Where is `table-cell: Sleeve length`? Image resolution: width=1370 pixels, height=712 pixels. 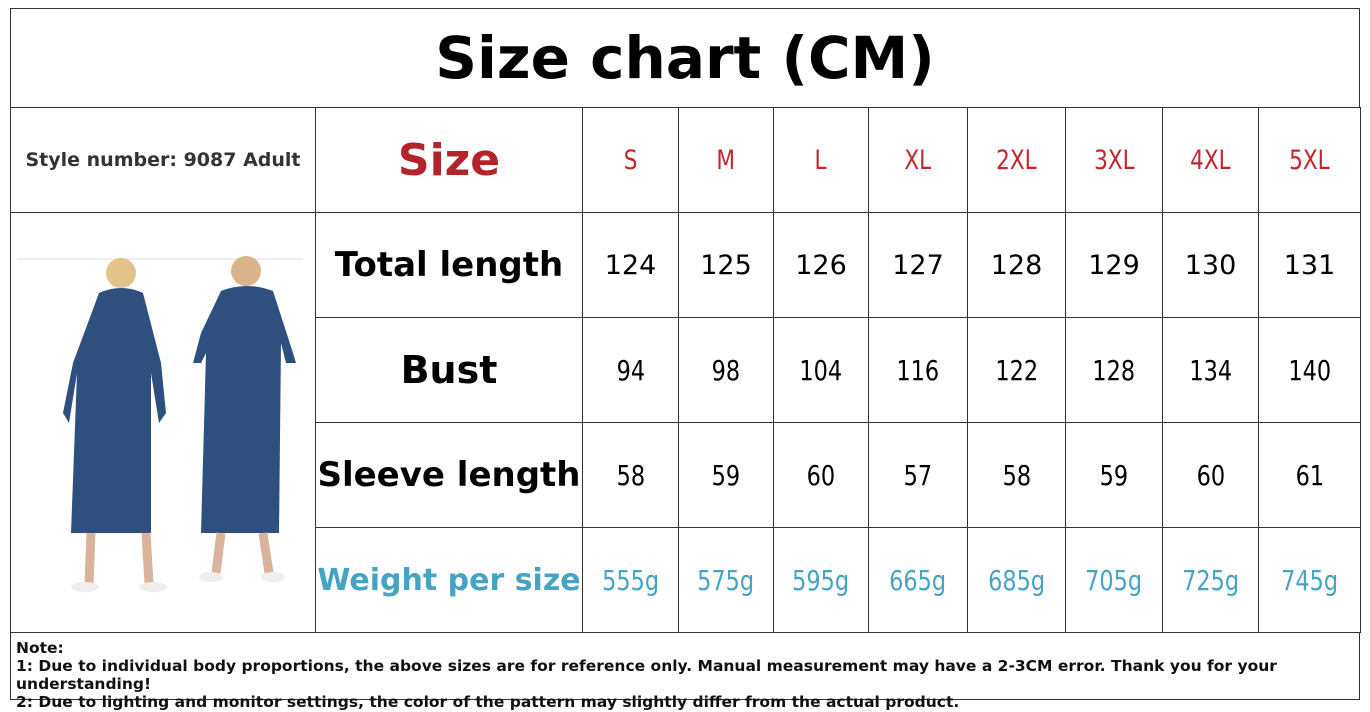
table-cell: Sleeve length is located at coordinates (449, 475).